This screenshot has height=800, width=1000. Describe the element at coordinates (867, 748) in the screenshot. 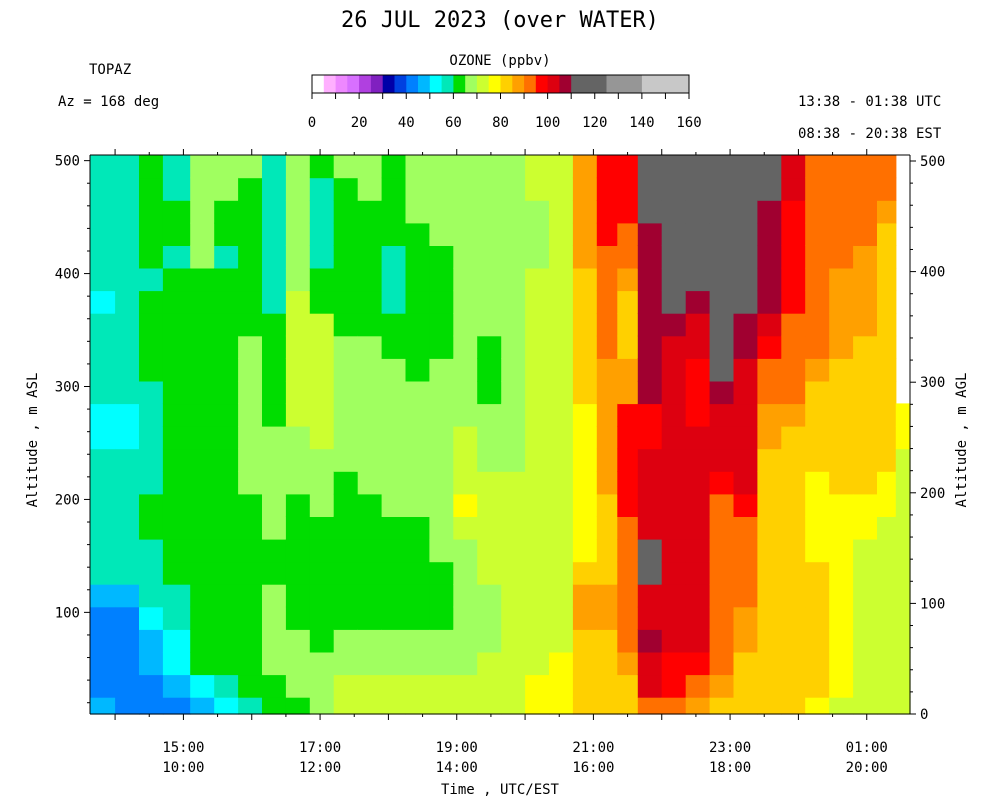

I see `x-tick-label-utc: 01:00` at that location.